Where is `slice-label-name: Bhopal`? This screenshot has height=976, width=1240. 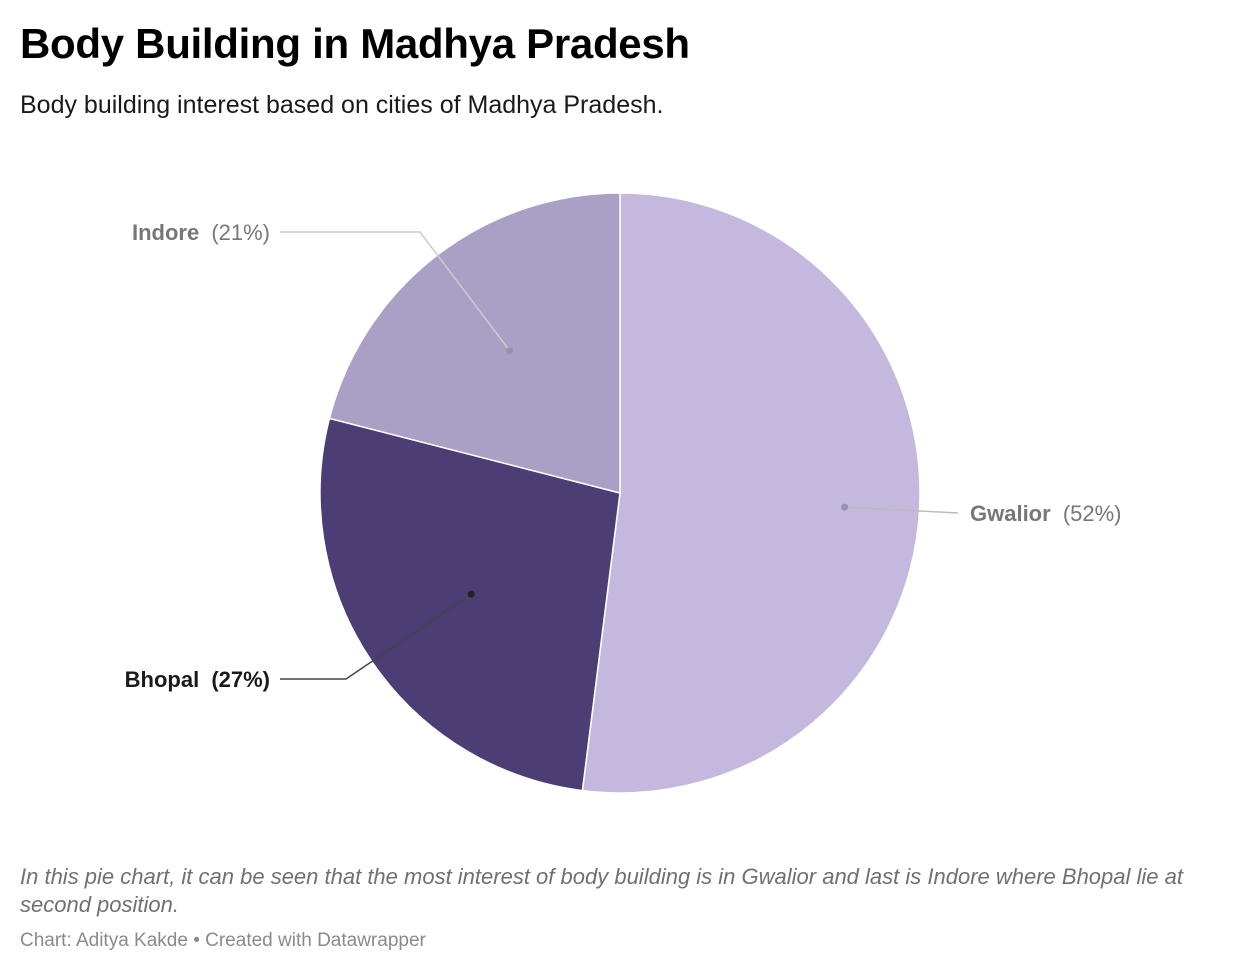
slice-label-name: Bhopal is located at coordinates (162, 679).